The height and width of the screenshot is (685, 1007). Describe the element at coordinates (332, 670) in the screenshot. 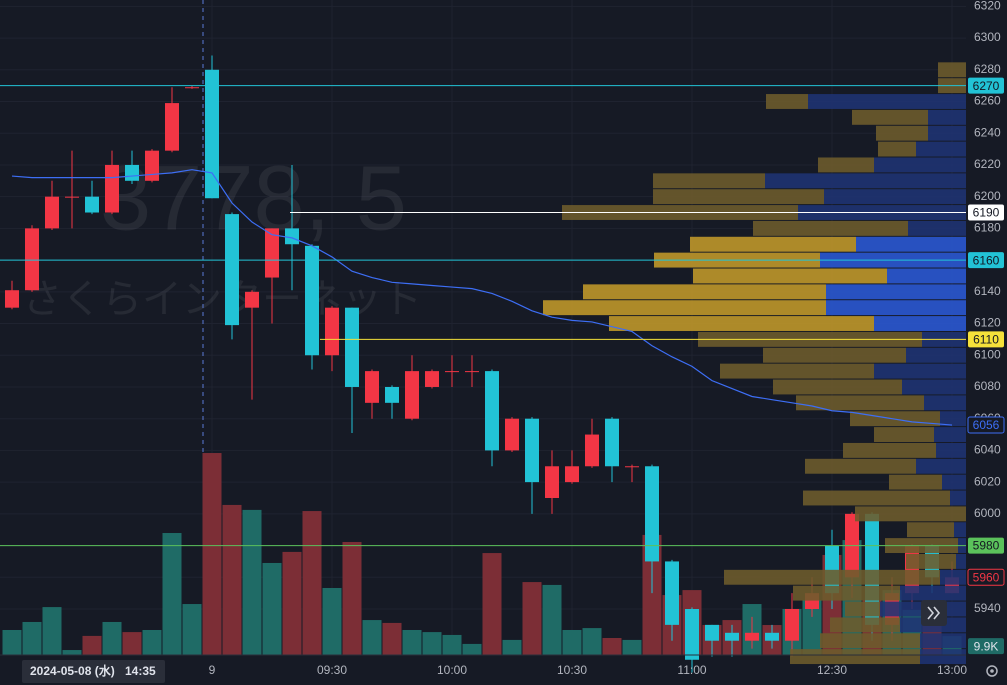

I see `x-tick-label: 09:30` at that location.